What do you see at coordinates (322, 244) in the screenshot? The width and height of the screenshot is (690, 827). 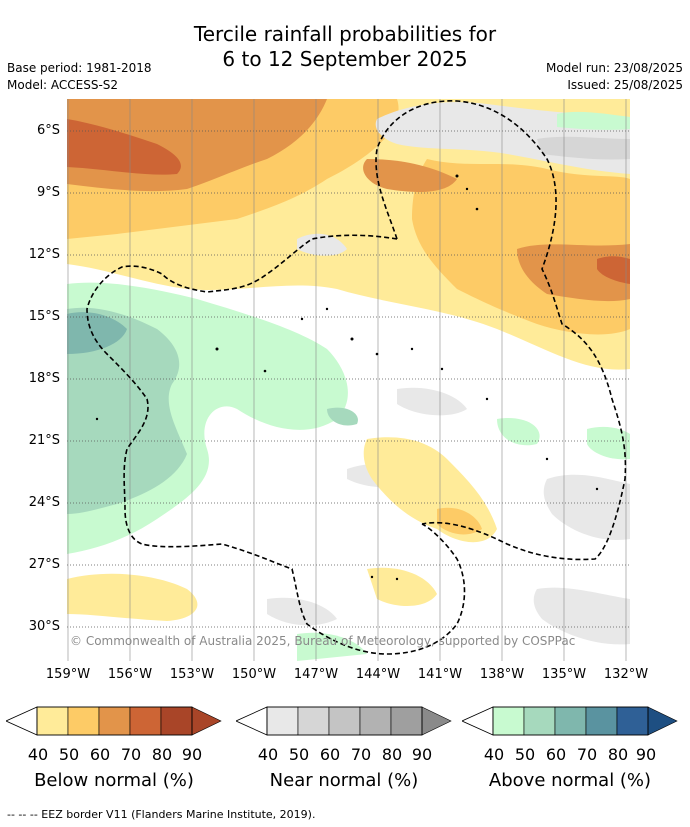 I see `near-40-patch-n` at bounding box center [322, 244].